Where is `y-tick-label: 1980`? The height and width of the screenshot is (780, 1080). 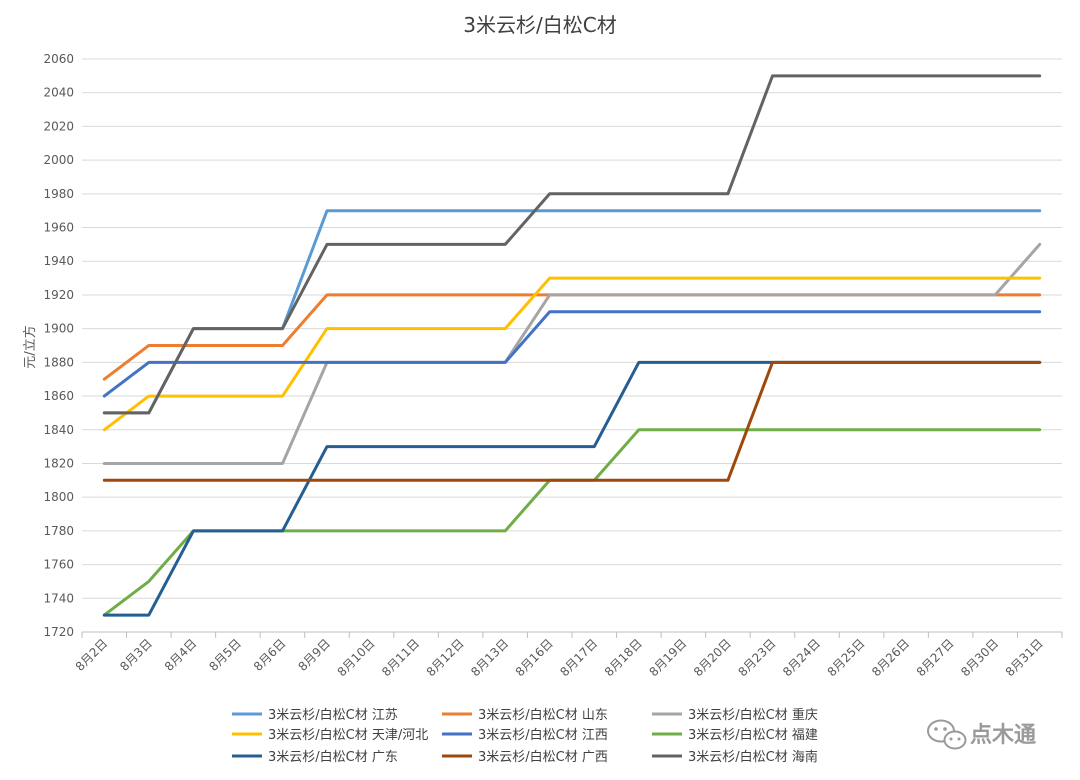
y-tick-label: 1980 is located at coordinates (58, 194).